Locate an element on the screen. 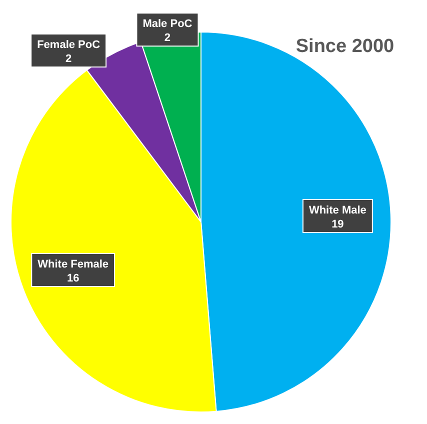 This screenshot has height=424, width=427. data-label: 16 is located at coordinates (73, 278).